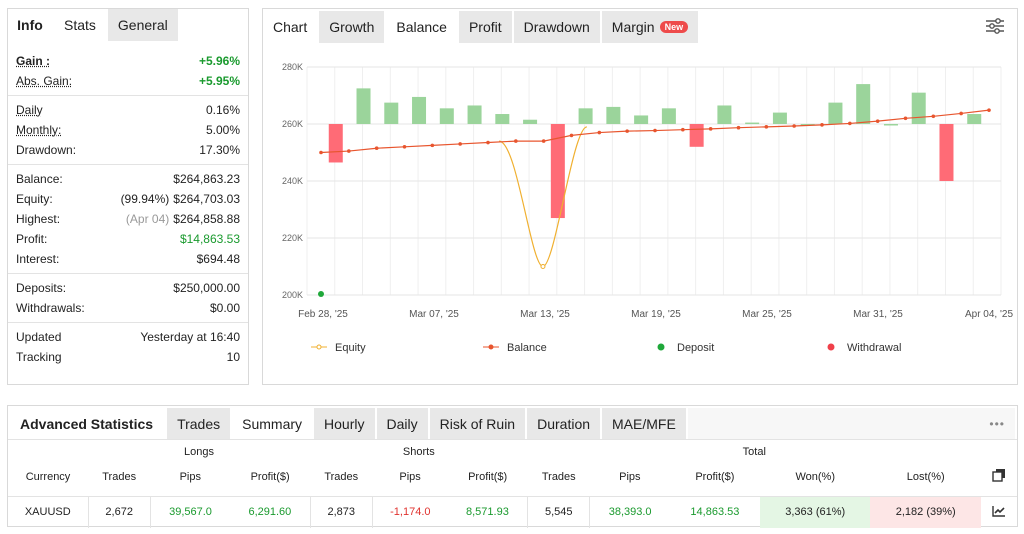  I want to click on tab-growth: Growth, so click(353, 27).